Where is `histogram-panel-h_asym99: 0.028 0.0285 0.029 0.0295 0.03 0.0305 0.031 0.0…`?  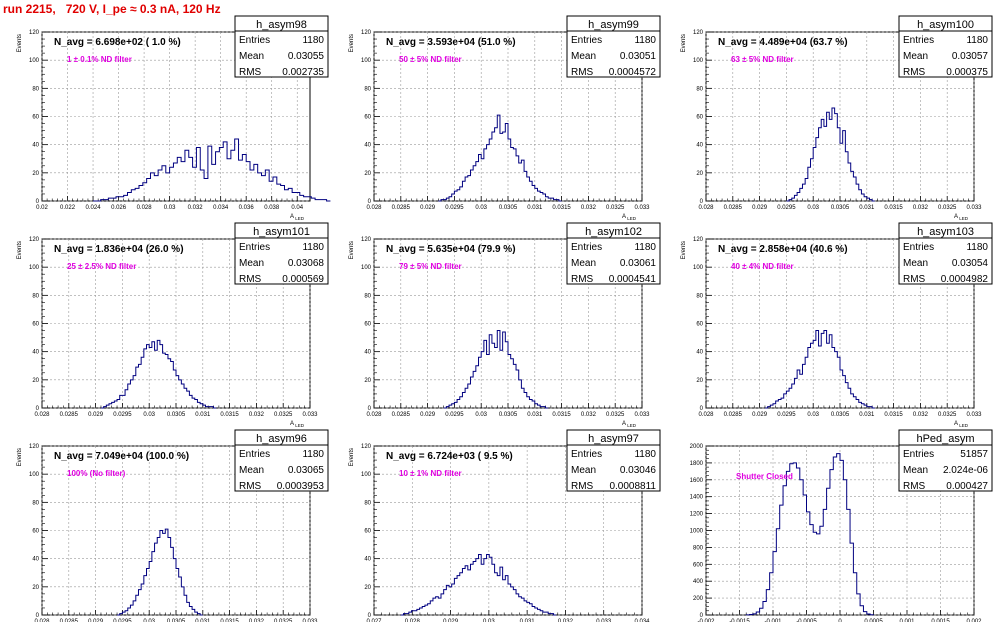 histogram-panel-h_asym99: 0.028 0.0285 0.029 0.0295 0.03 0.0305 0.031 0.0… is located at coordinates (505, 118).